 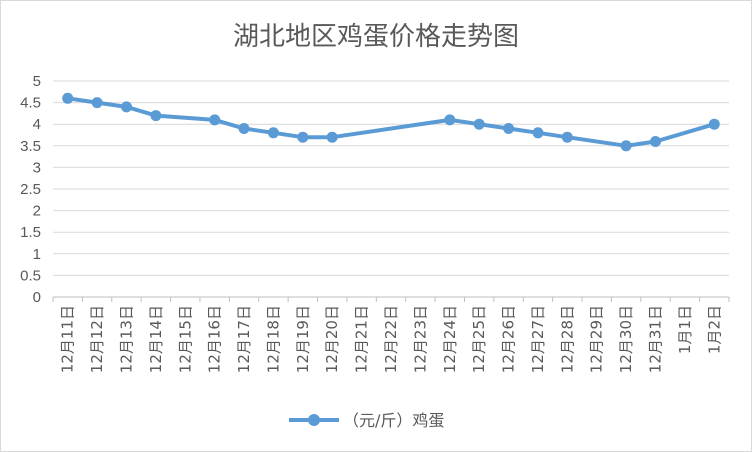 I want to click on legend: （元/斤）鸡蛋, so click(x=366, y=420).